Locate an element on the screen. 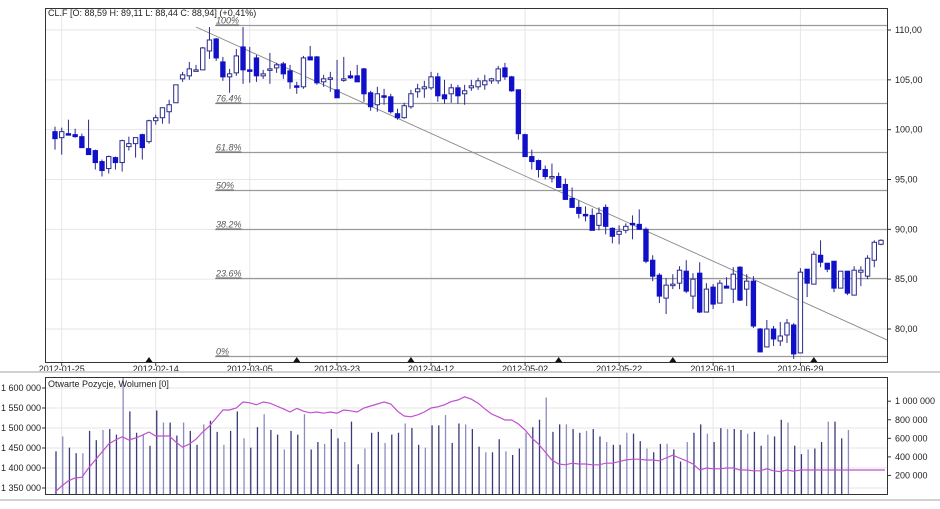 The width and height of the screenshot is (940, 509). volume-tick-label: 200 000 is located at coordinates (911, 475).